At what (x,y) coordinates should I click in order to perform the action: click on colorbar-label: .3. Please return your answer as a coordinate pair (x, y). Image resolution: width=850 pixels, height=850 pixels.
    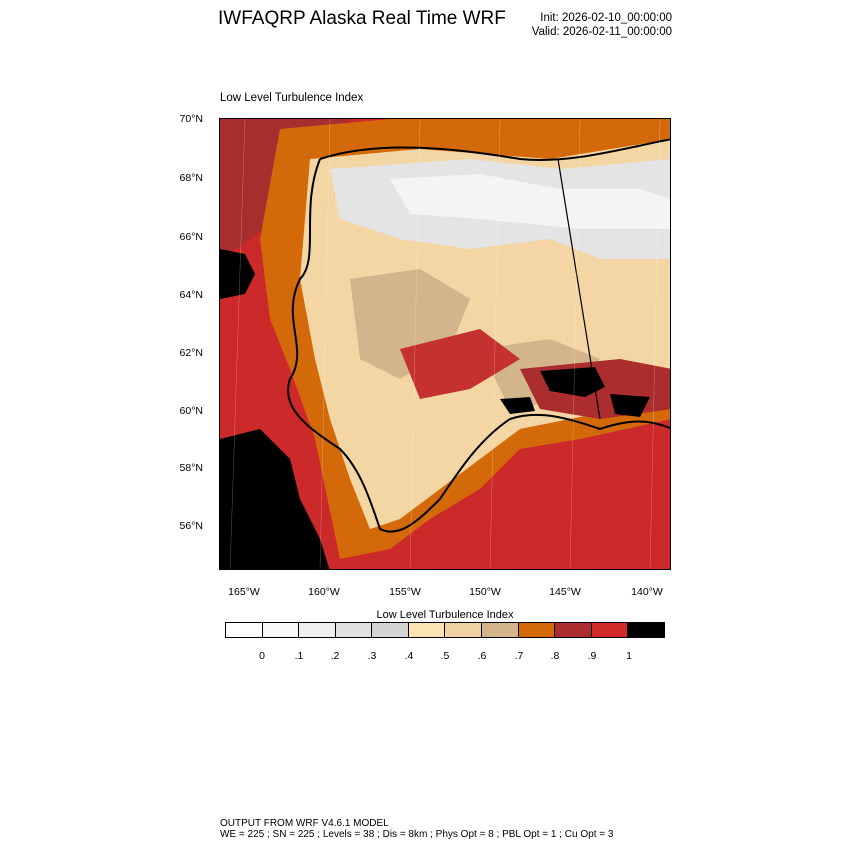
    Looking at the image, I should click on (372, 656).